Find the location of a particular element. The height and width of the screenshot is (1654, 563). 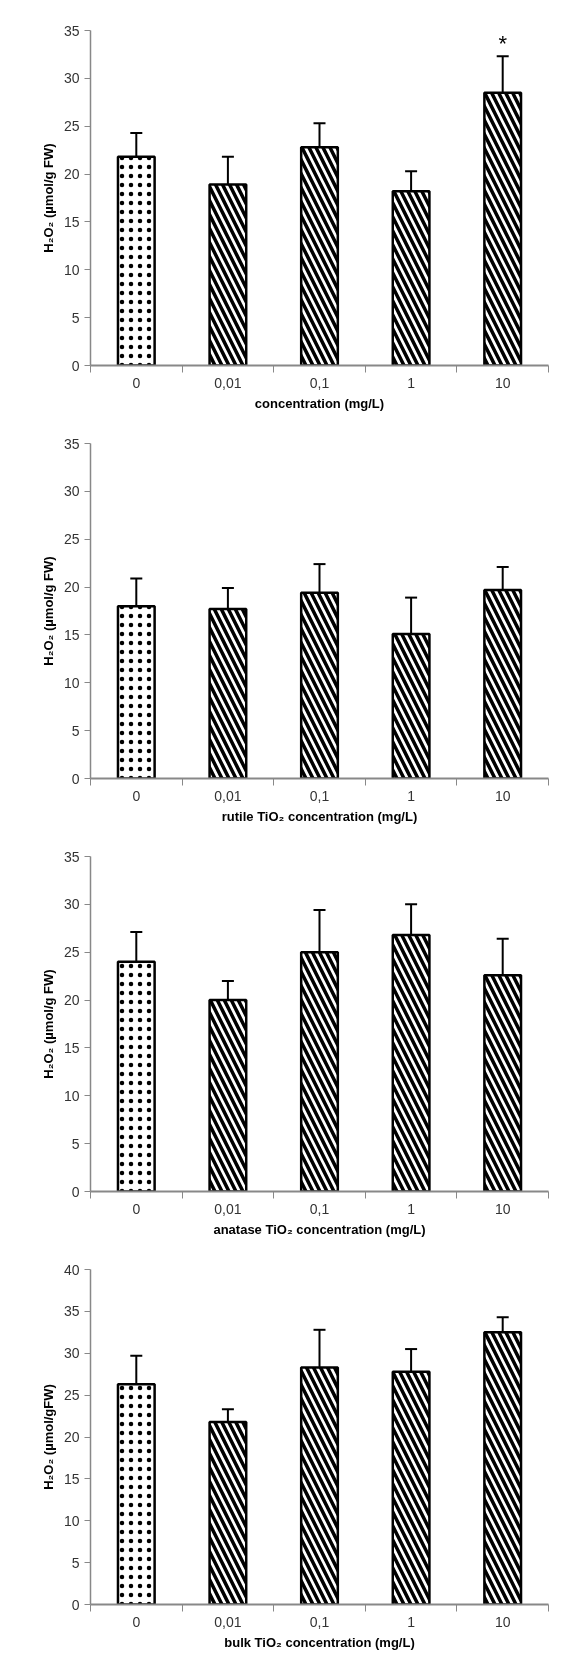

y-tick-label: 40 is located at coordinates (71, 1269).